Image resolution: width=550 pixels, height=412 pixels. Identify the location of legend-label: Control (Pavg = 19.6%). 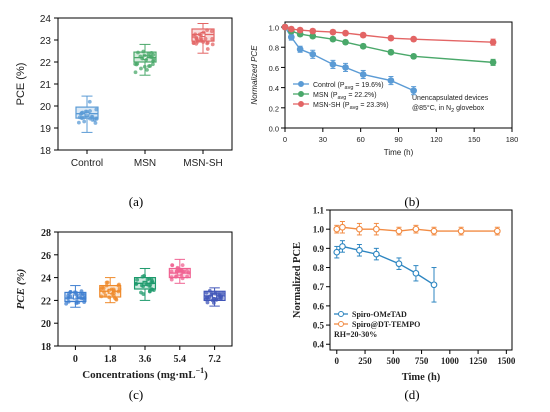
(348, 86).